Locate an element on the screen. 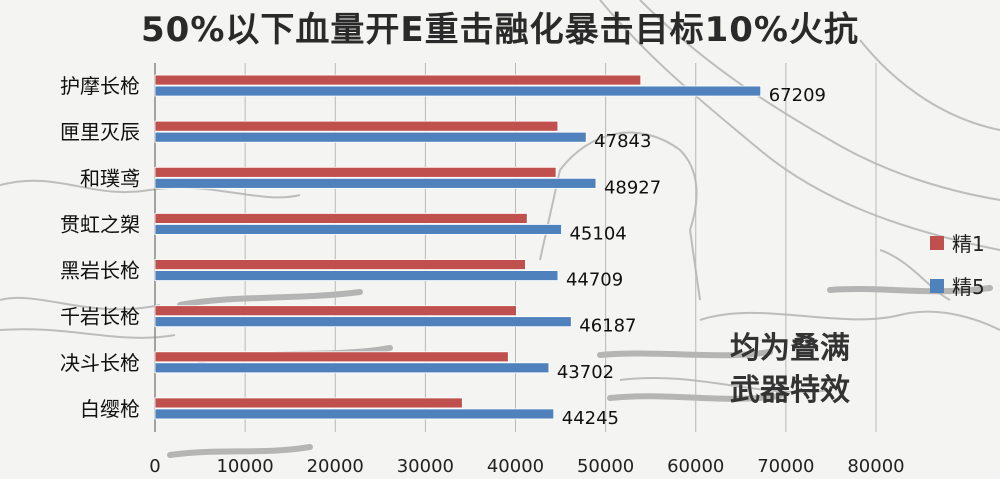 The width and height of the screenshot is (1000, 479). data-label: 44709 is located at coordinates (594, 280).